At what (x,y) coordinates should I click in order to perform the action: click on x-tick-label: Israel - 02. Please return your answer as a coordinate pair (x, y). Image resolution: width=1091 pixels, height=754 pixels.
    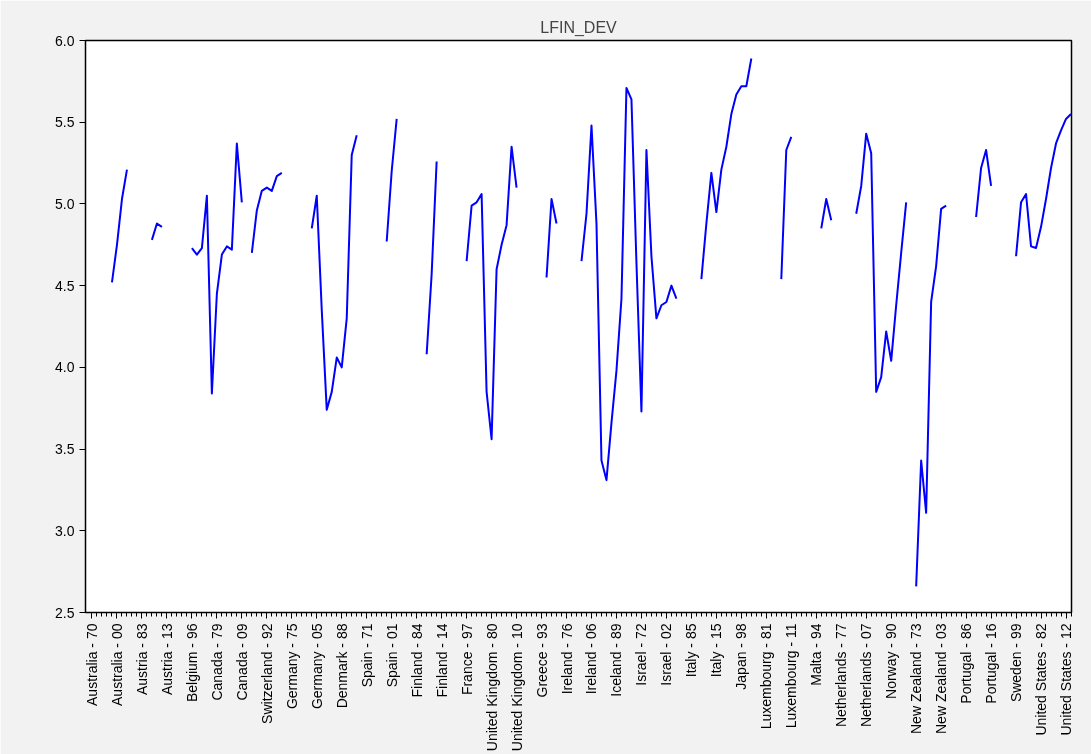
    Looking at the image, I should click on (666, 654).